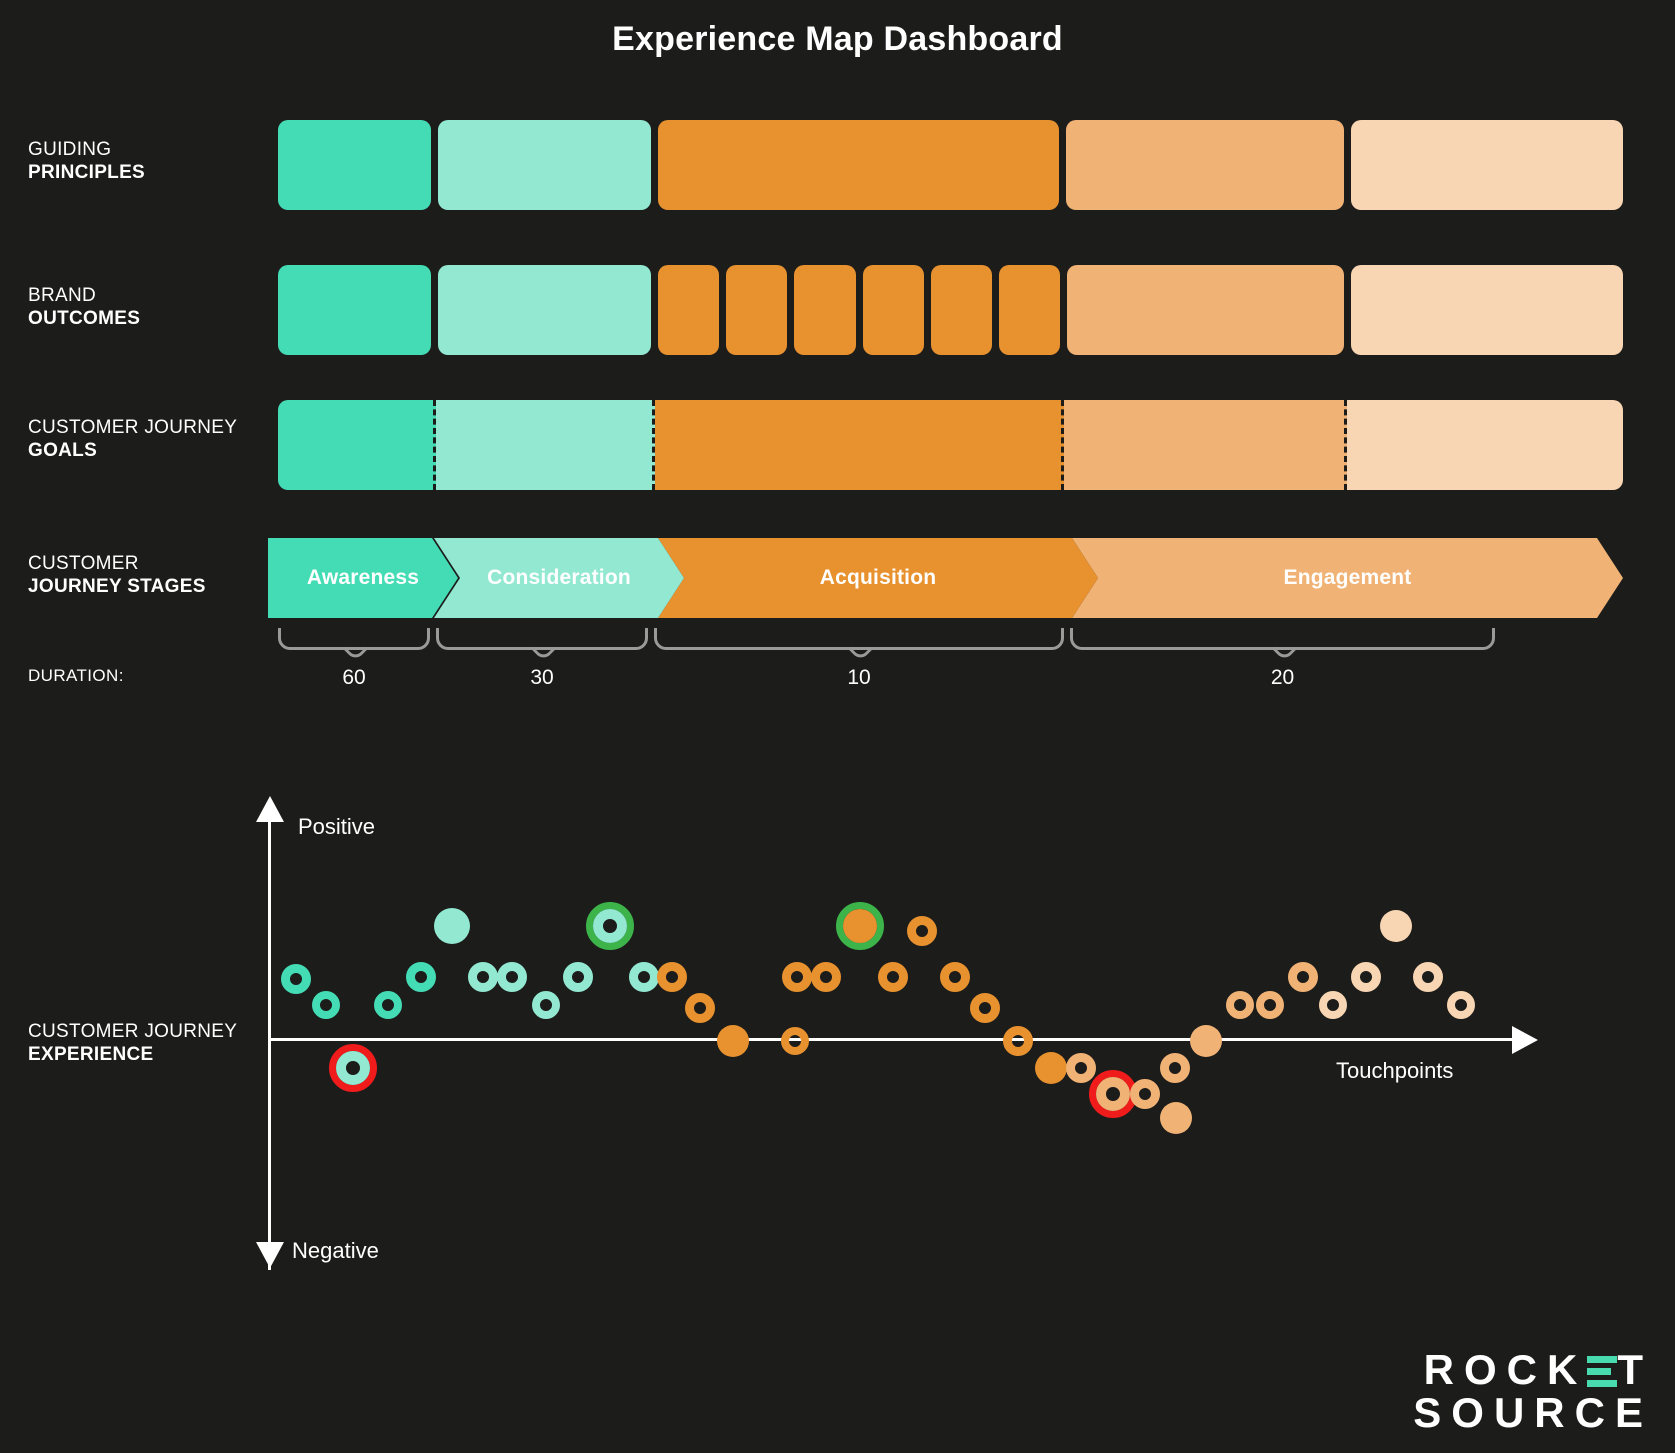 The width and height of the screenshot is (1675, 1453). Describe the element at coordinates (91, 1055) in the screenshot. I see `row-label-line2: EXPERIENCE` at that location.